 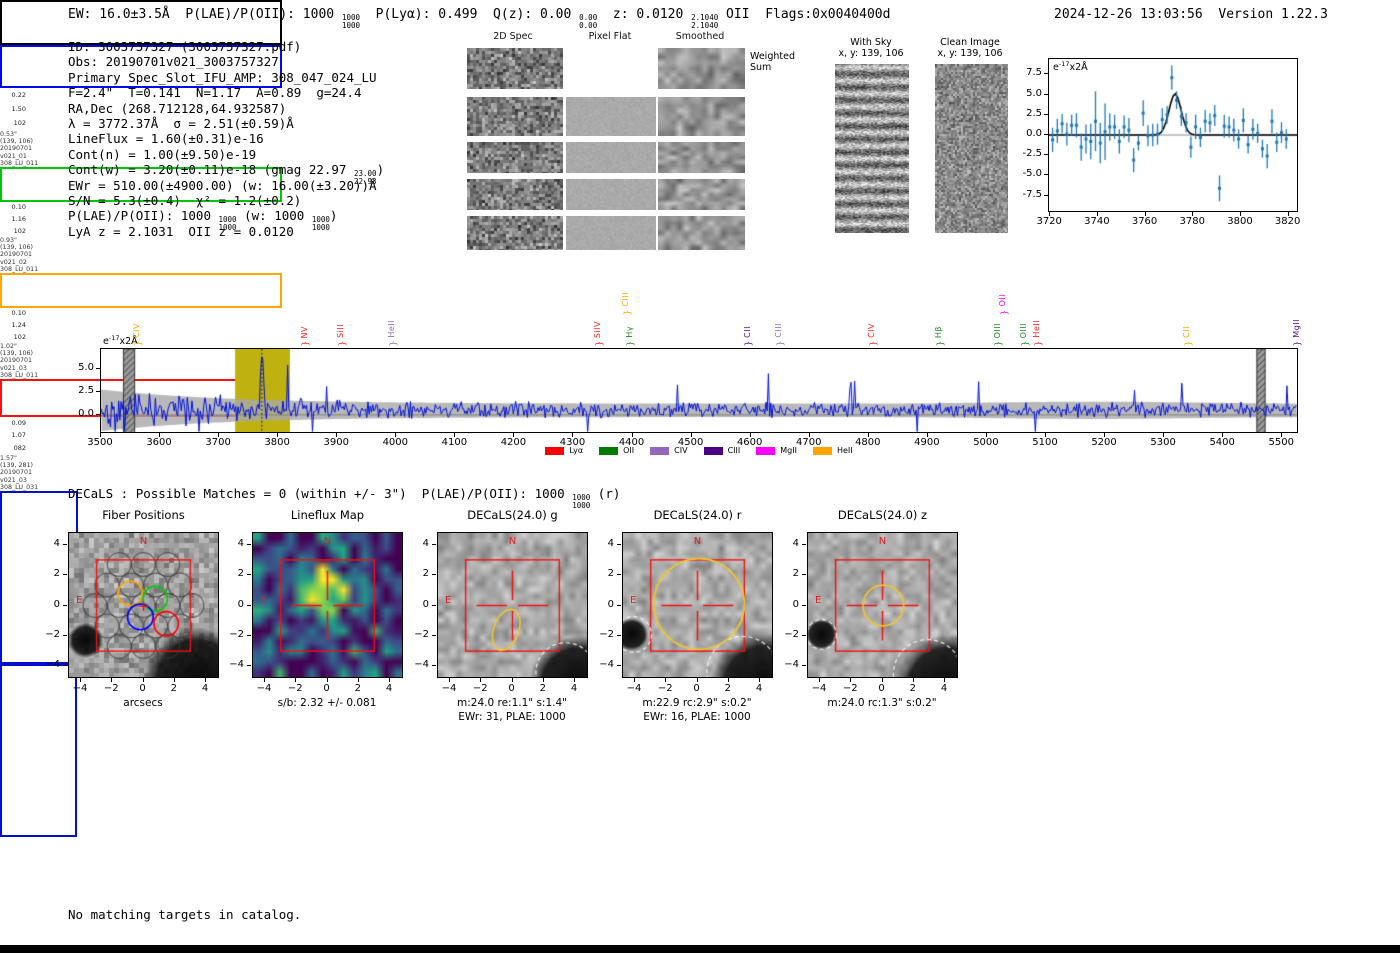 What do you see at coordinates (1097, 221) in the screenshot?
I see `inset-x-ticklabel: 3740` at bounding box center [1097, 221].